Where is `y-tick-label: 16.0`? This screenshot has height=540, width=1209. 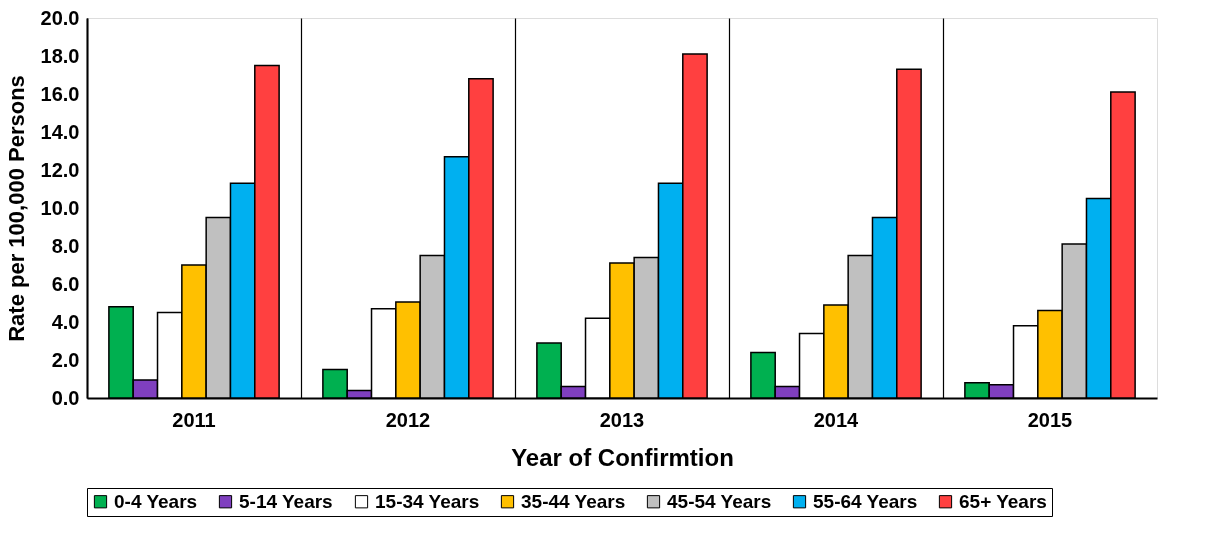
y-tick-label: 16.0 is located at coordinates (60, 93).